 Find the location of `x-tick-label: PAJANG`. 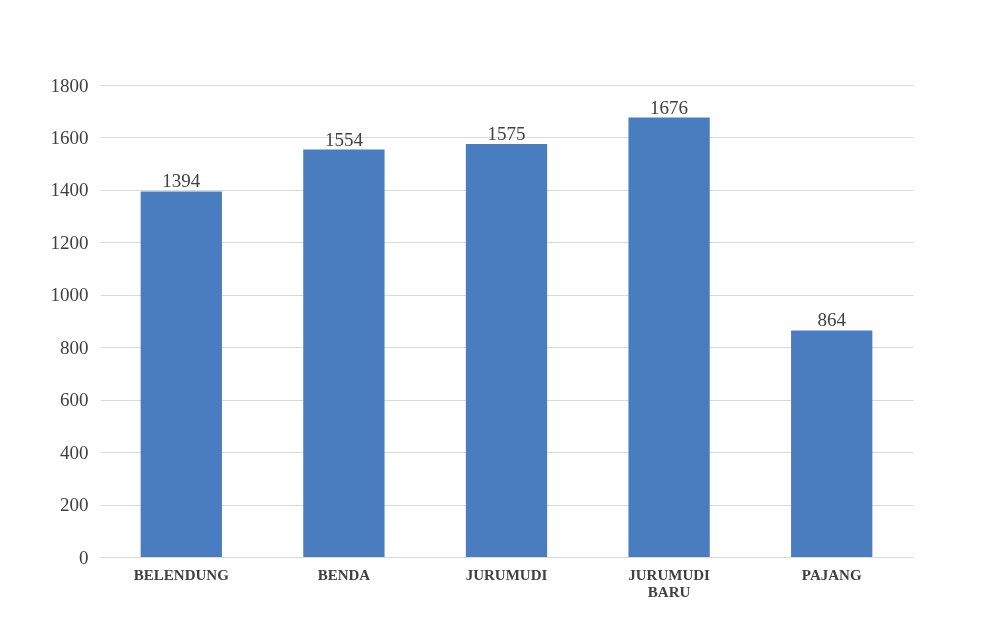

x-tick-label: PAJANG is located at coordinates (831, 574).